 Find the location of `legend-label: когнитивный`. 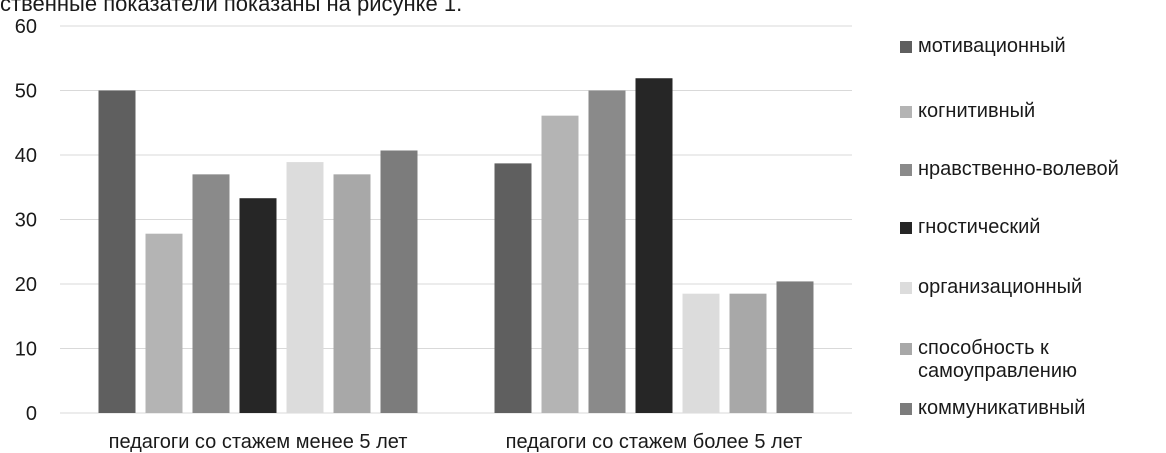

legend-label: когнитивный is located at coordinates (977, 111).